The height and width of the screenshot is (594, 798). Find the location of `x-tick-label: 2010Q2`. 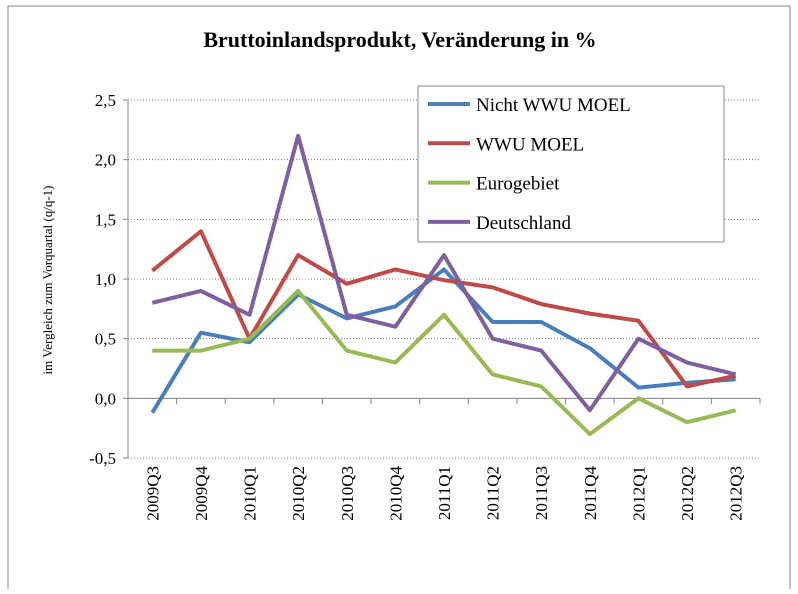

x-tick-label: 2010Q2 is located at coordinates (298, 493).